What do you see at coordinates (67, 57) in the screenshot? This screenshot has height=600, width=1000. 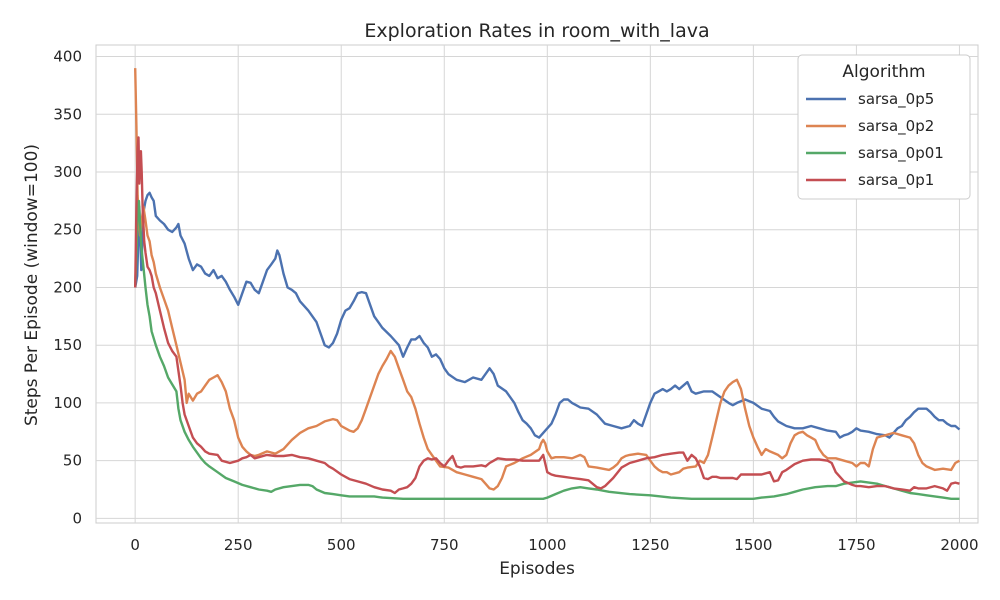 I see `y-tick-label: 400` at bounding box center [67, 57].